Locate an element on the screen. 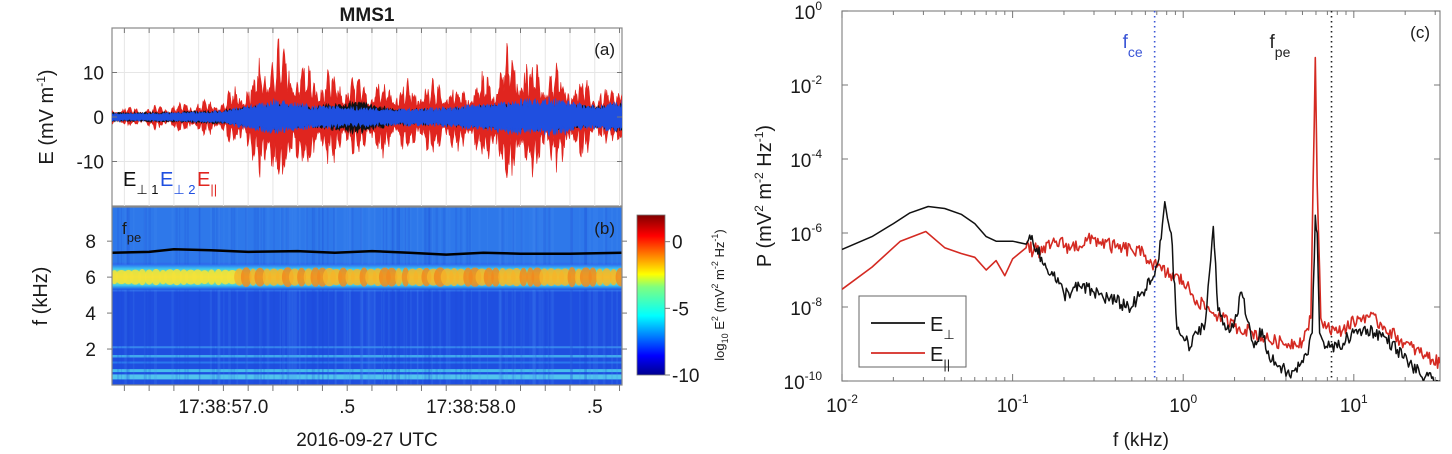 The width and height of the screenshot is (1452, 454). y-tick-label: 10-10 is located at coordinates (803, 381).